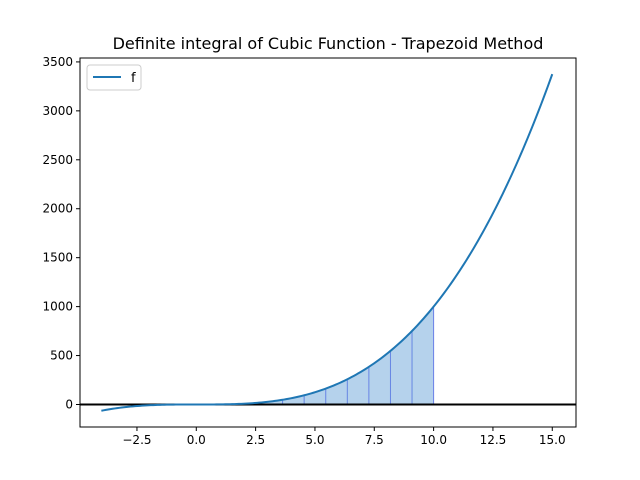 This screenshot has width=640, height=480. I want to click on y-tick-label: 1500, so click(57, 258).